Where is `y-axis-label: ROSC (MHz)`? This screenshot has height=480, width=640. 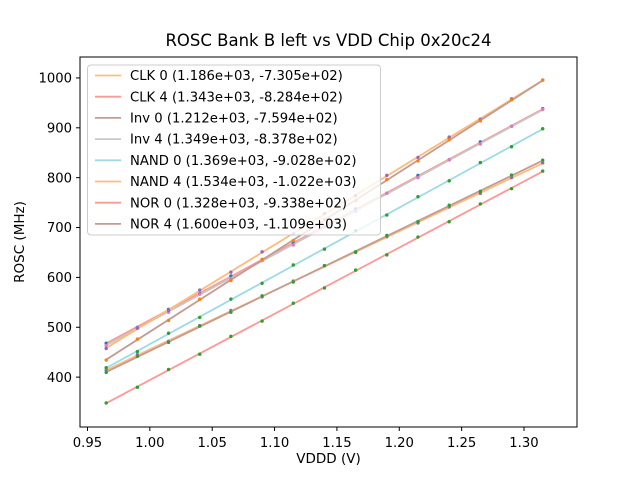 y-axis-label: ROSC (MHz) is located at coordinates (20, 242).